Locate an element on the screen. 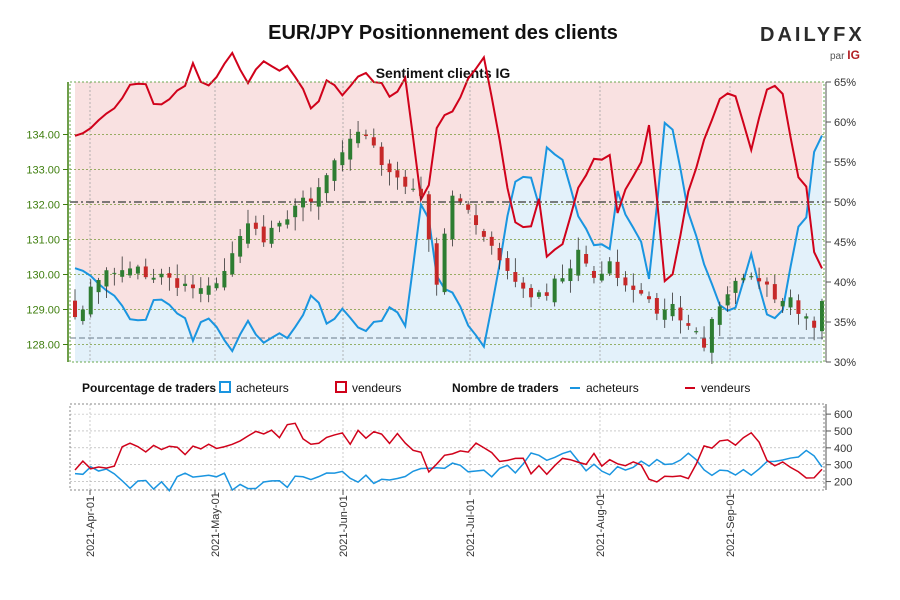 The width and height of the screenshot is (900, 600). legend-pct-sellers-swatch is located at coordinates (341, 387).